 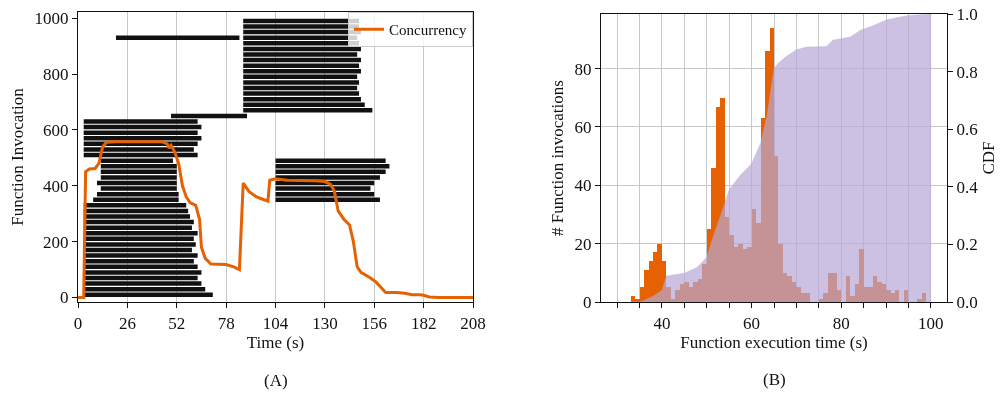 I want to click on x-tick-label: 104, so click(x=275, y=323).